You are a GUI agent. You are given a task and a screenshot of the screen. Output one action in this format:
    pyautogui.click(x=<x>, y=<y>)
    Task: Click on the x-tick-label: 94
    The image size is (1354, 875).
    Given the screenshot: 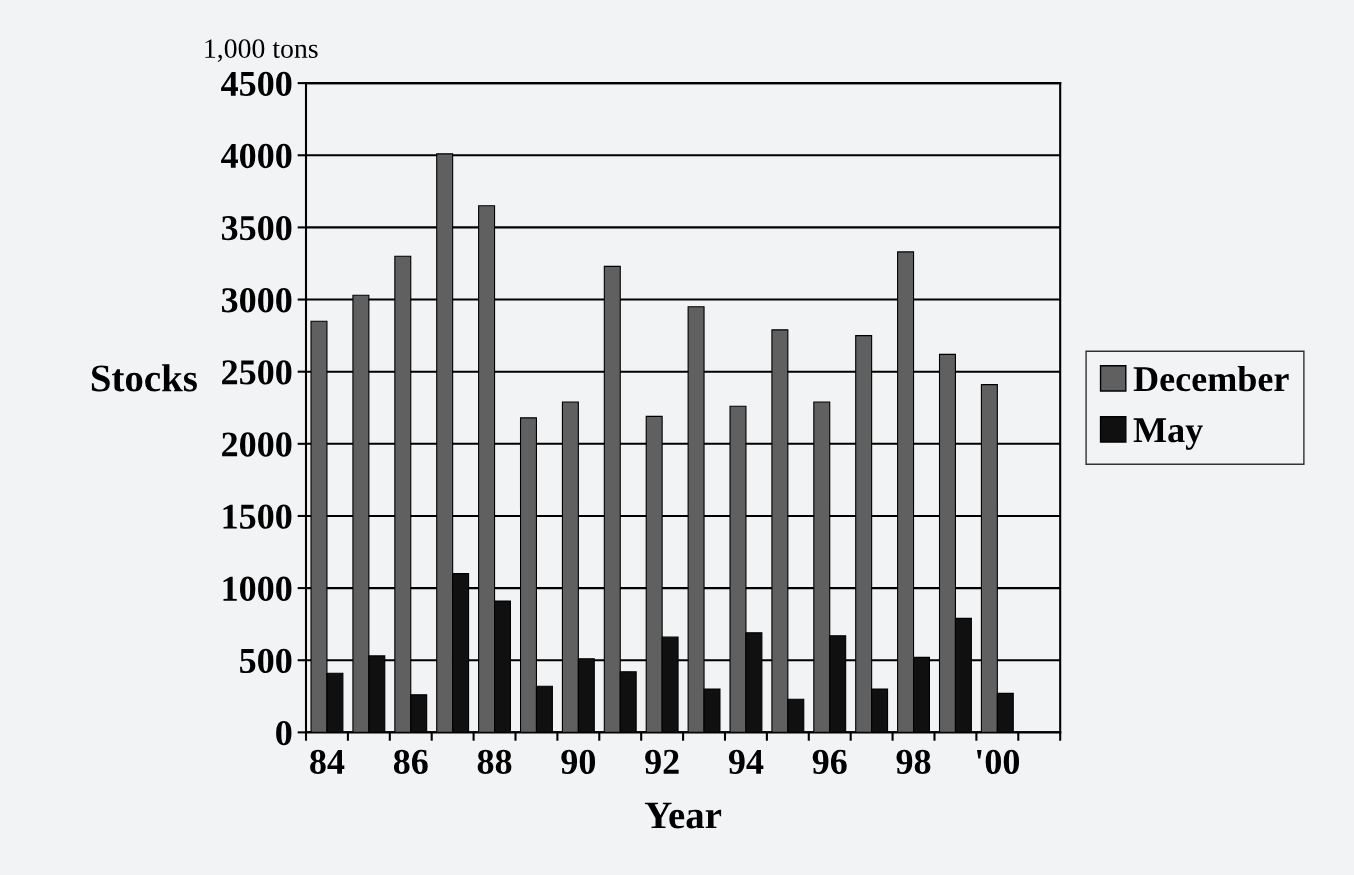 What is the action you would take?
    pyautogui.click(x=746, y=762)
    